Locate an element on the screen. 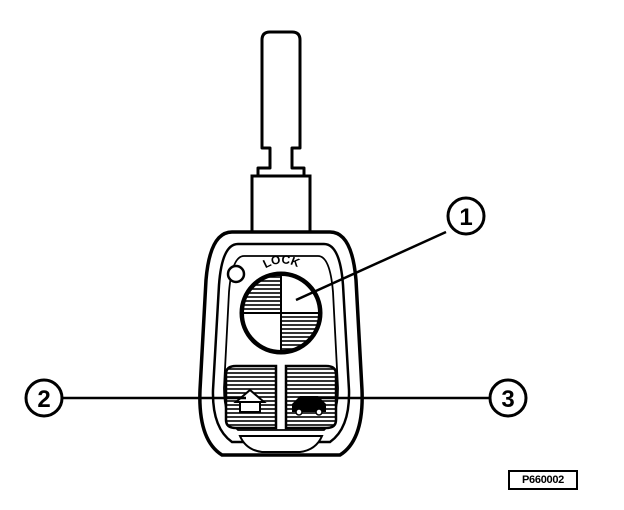  lock-button is located at coordinates (281, 313).